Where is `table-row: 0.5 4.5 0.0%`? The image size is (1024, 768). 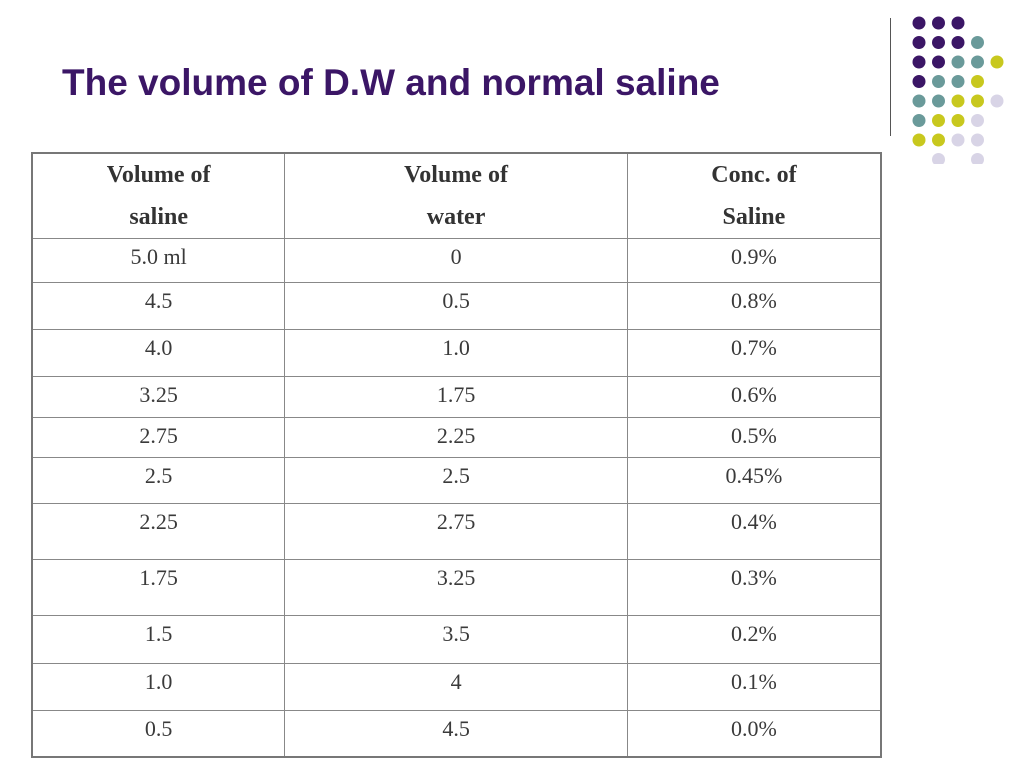
table-row: 0.5 4.5 0.0% is located at coordinates (456, 733).